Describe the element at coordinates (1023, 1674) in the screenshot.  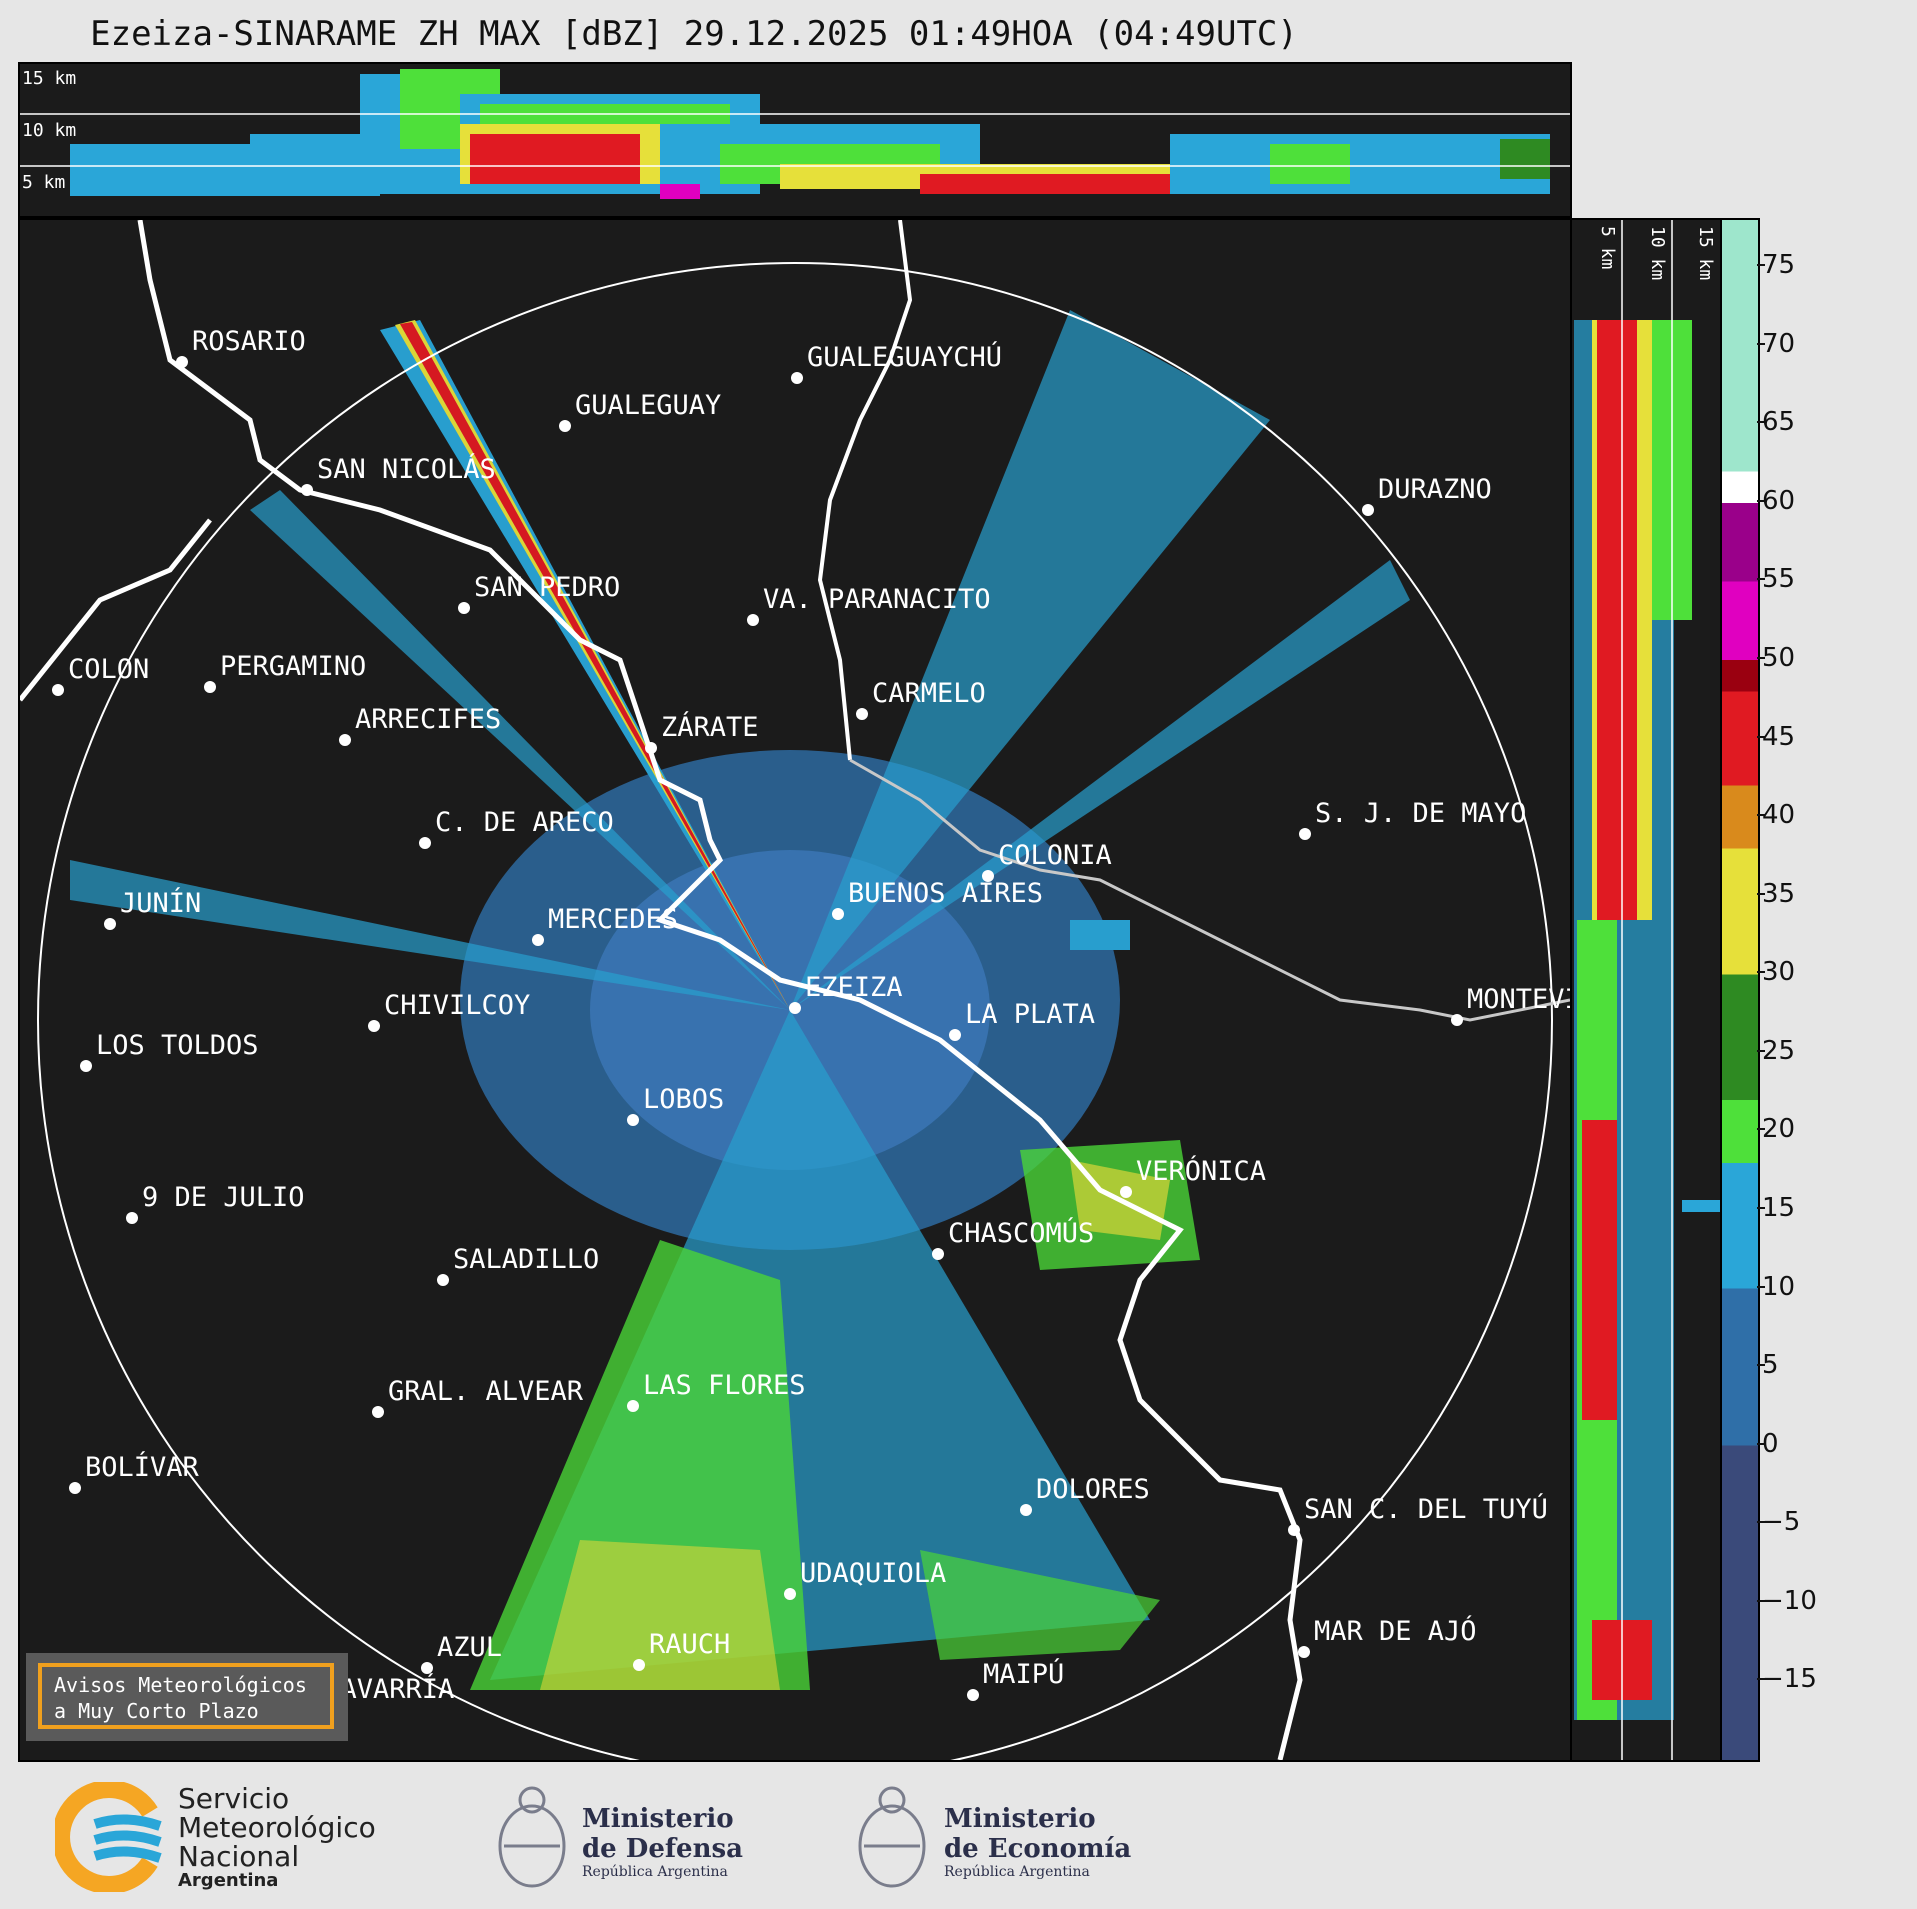
I see `city-maipu: MAIPÚ` at that location.